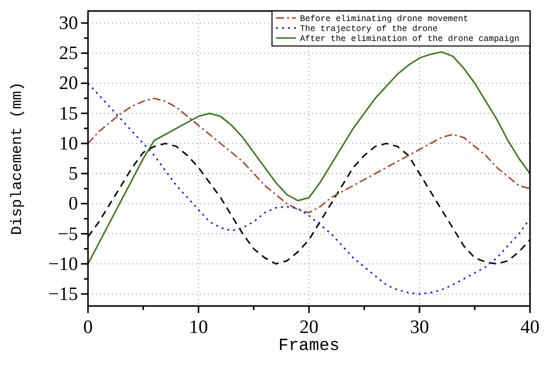 The height and width of the screenshot is (371, 550). What do you see at coordinates (73, 204) in the screenshot?
I see `y-tick-label: 0` at bounding box center [73, 204].